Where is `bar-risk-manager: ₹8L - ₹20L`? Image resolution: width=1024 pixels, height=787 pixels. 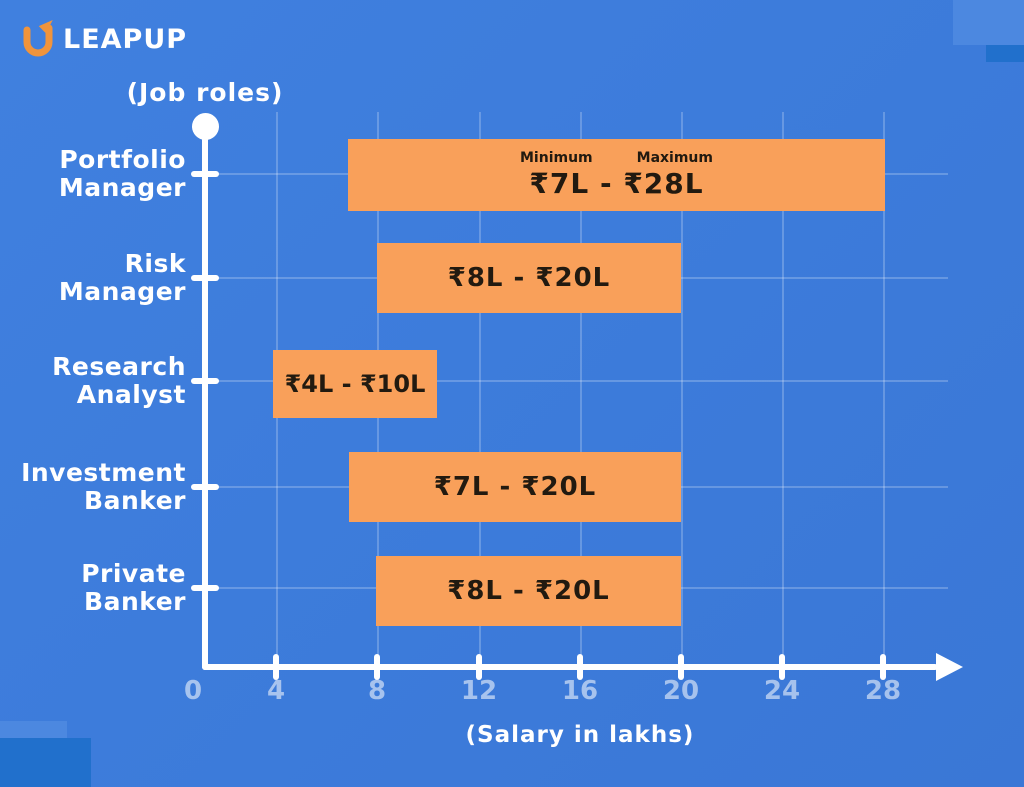 bar-risk-manager: ₹8L - ₹20L is located at coordinates (529, 278).